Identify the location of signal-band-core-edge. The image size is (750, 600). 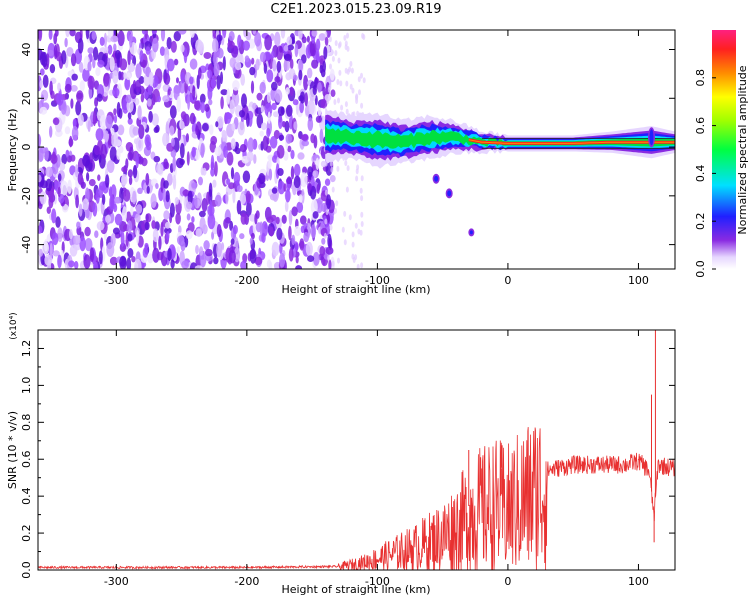
(571, 141).